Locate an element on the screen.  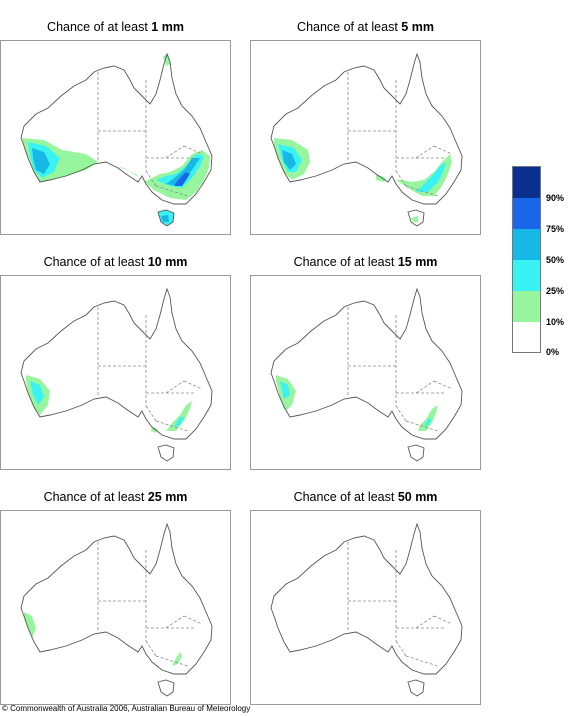
panel-5mm: Chance of at least 5 mm is located at coordinates (365, 128).